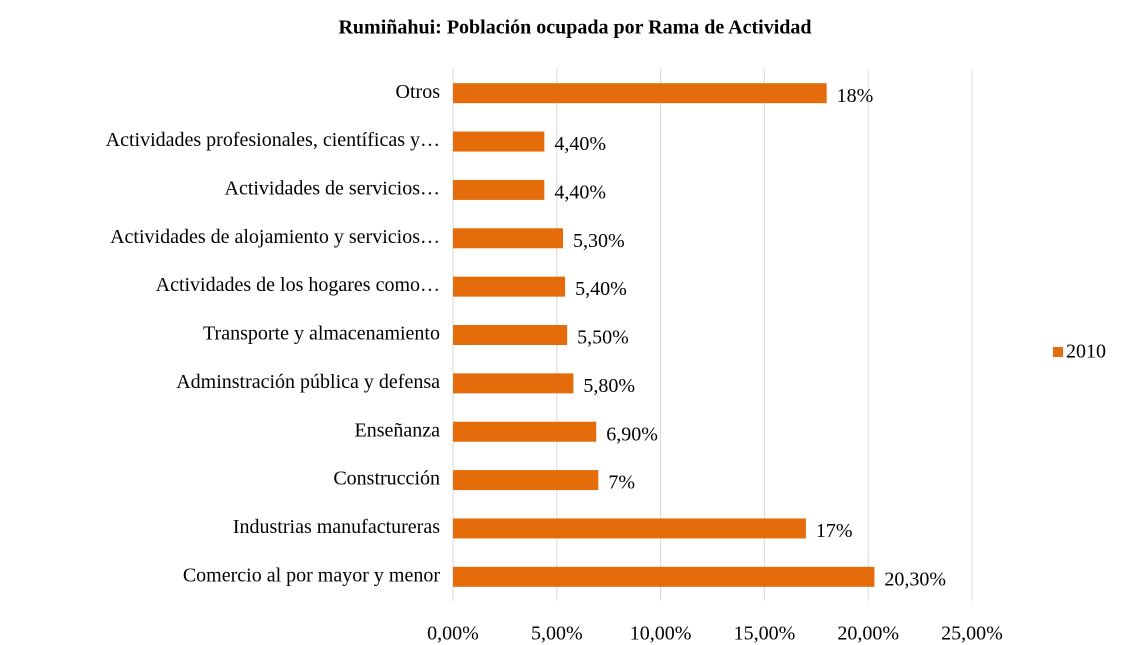  I want to click on y-tick-label: Industrias manufactureras, so click(336, 527).